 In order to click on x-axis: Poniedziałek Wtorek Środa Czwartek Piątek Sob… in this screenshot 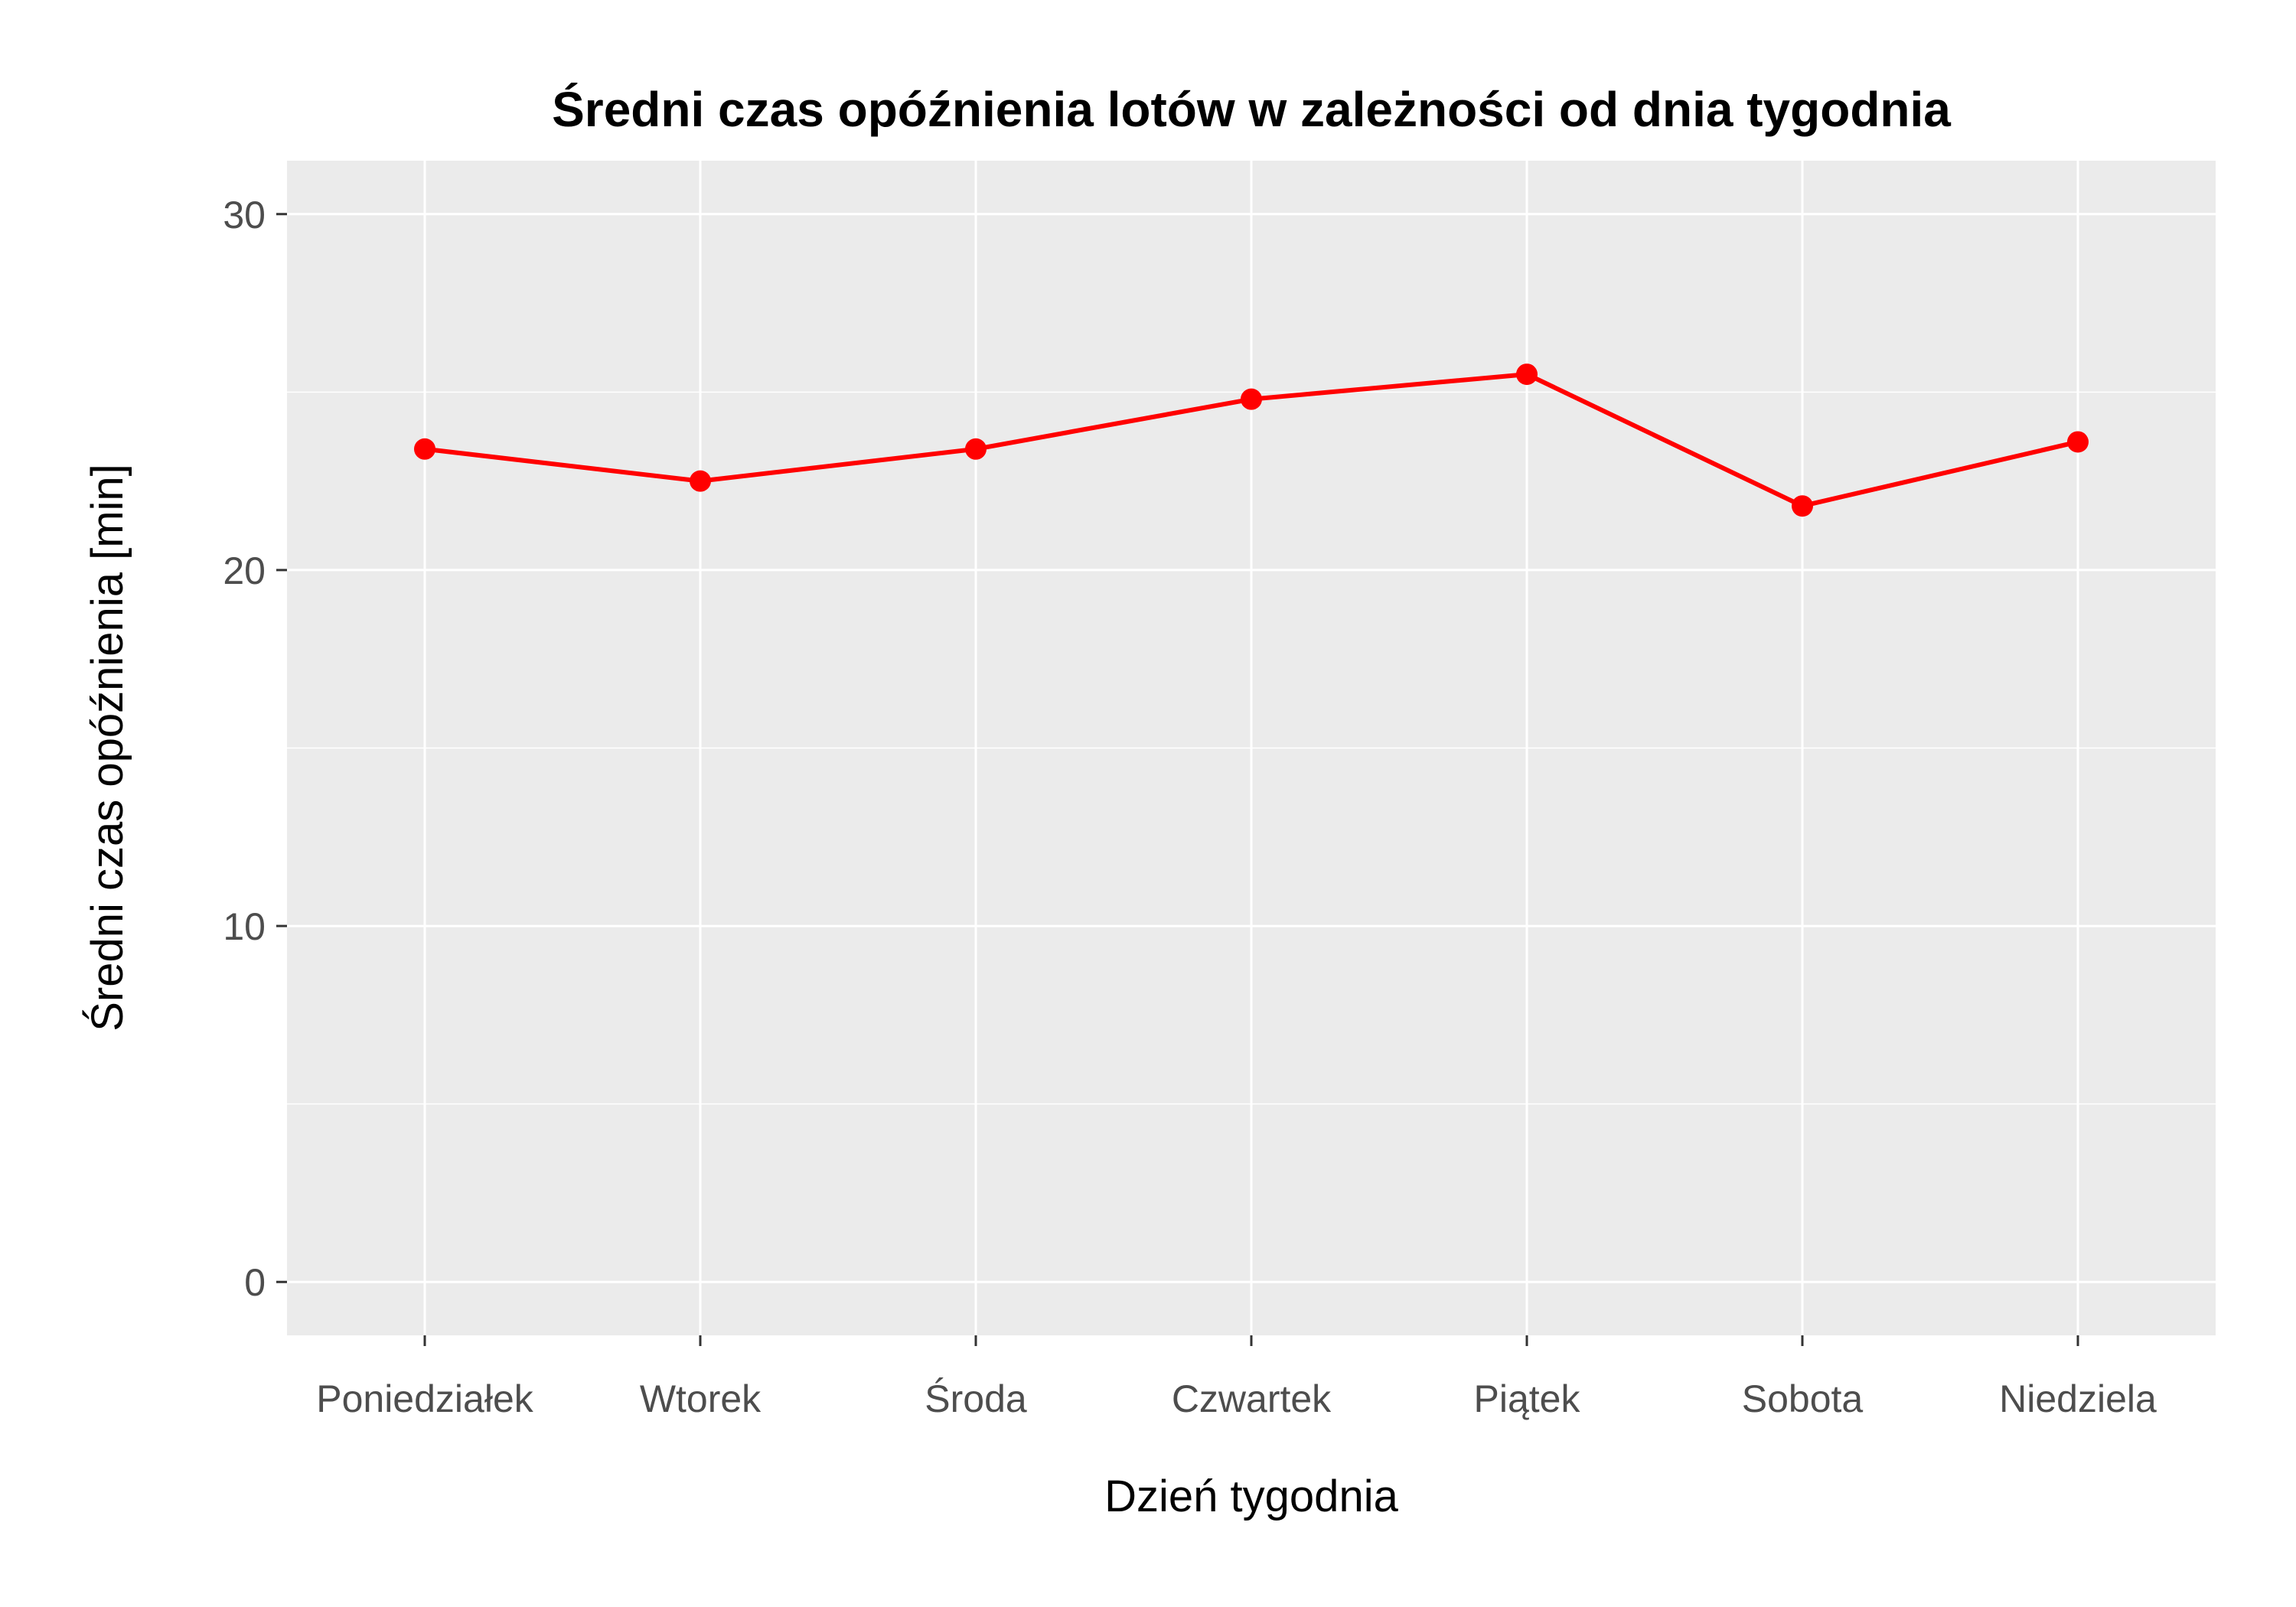, I will do `click(1236, 1377)`.